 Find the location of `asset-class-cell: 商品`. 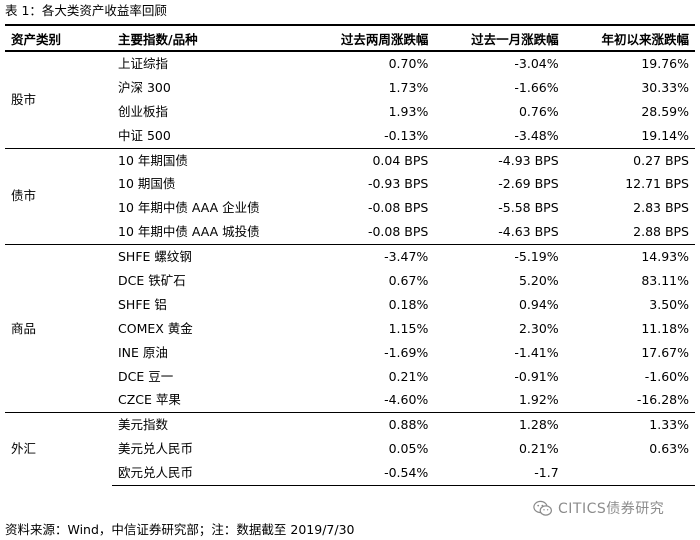

asset-class-cell: 商品 is located at coordinates (58, 328).